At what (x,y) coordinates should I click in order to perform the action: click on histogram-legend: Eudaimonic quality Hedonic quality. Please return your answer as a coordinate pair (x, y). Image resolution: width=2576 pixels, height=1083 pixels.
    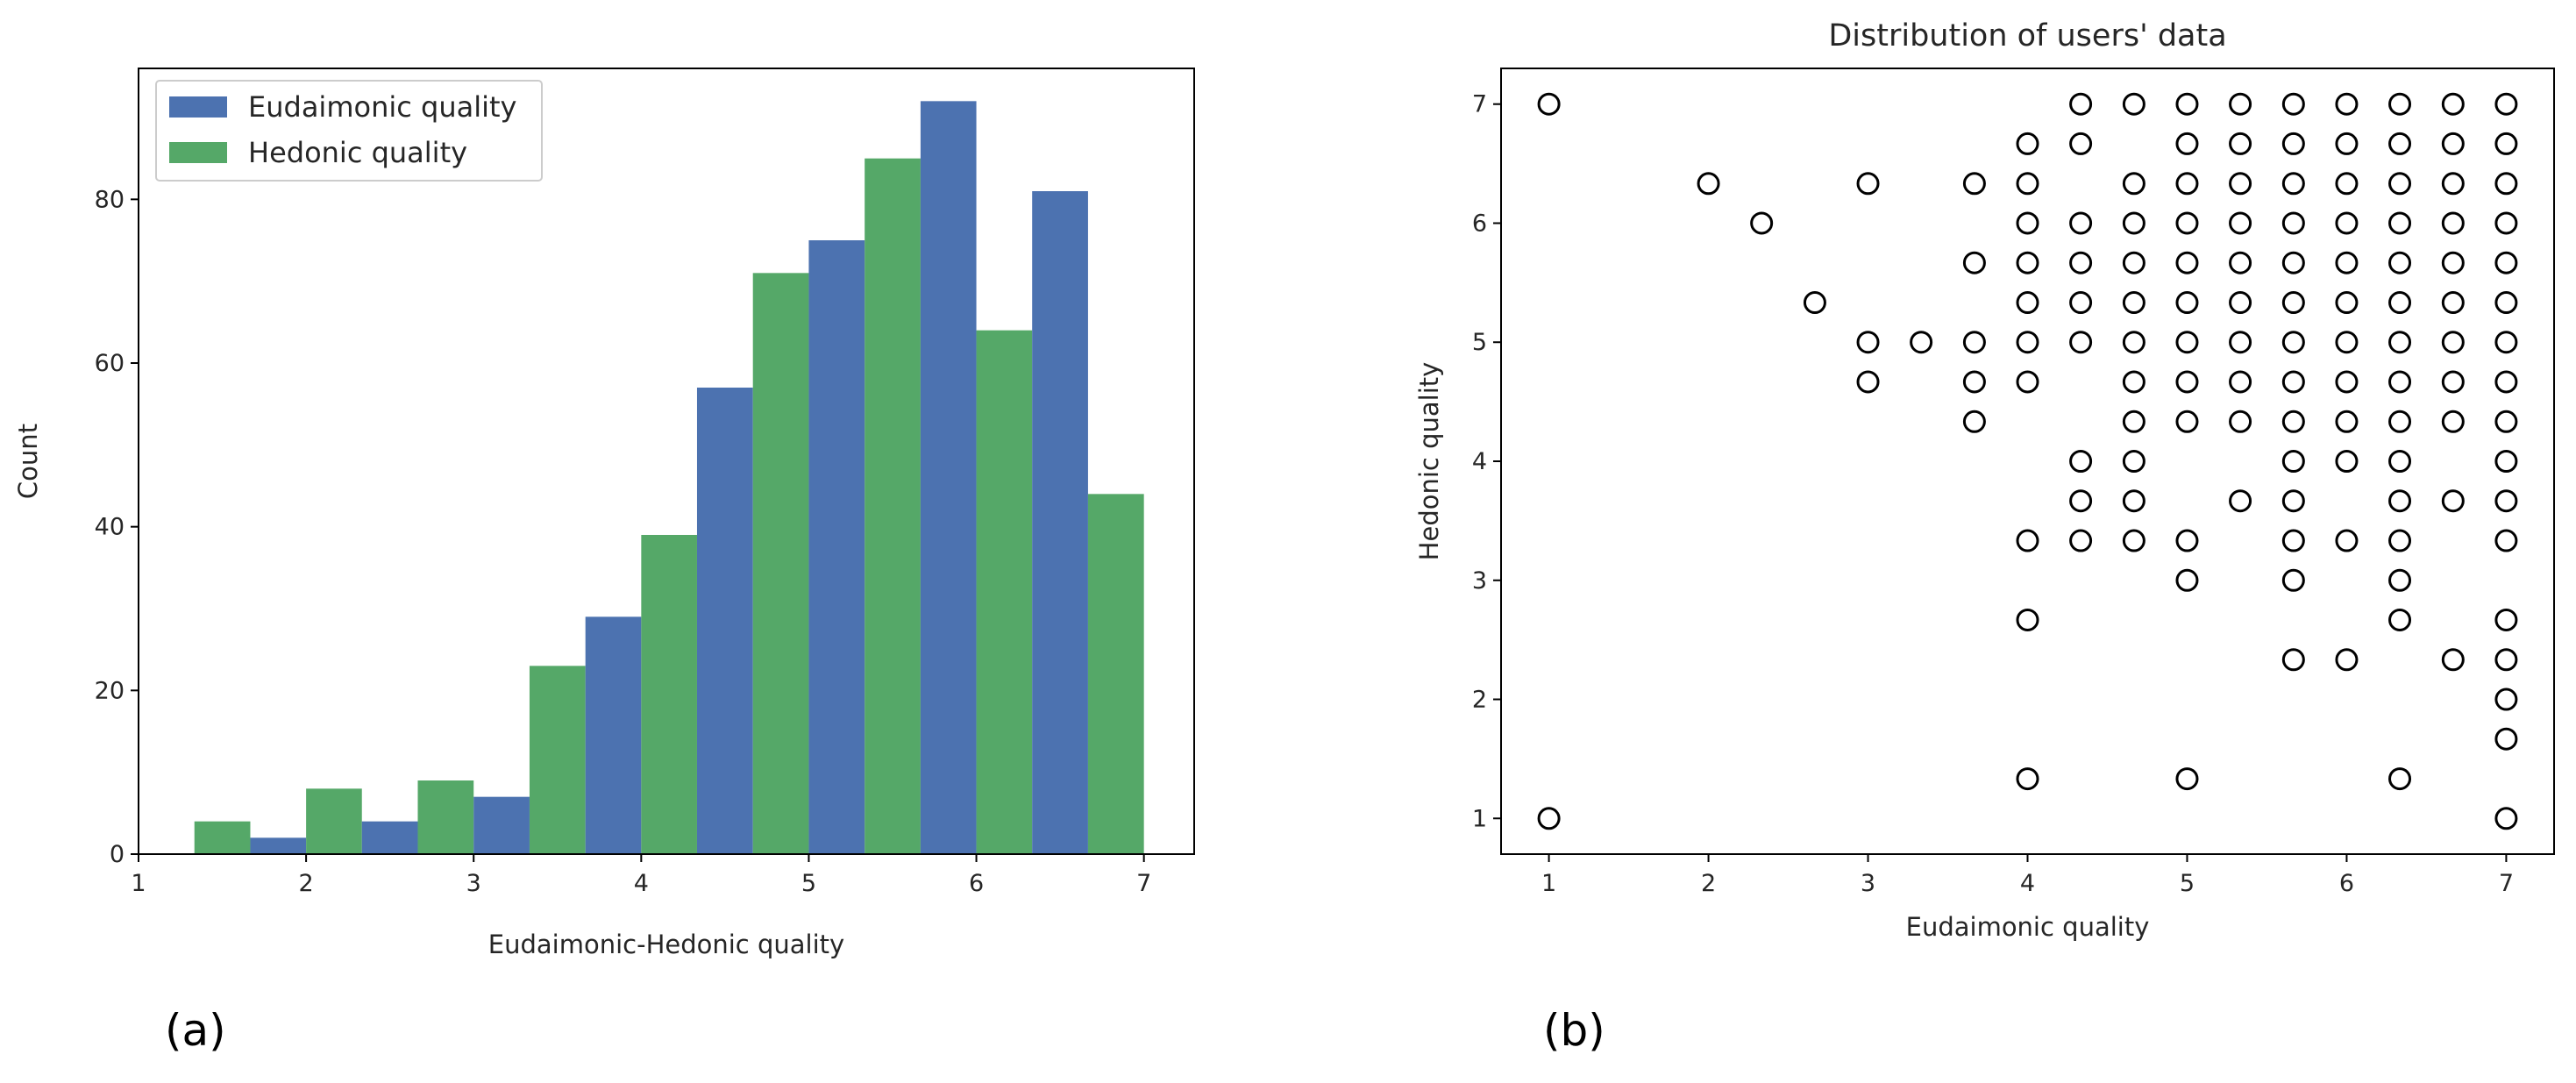
    Looking at the image, I should click on (349, 131).